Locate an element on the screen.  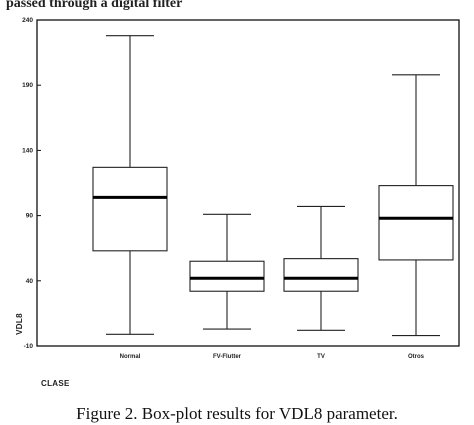
box-tv is located at coordinates (321, 268).